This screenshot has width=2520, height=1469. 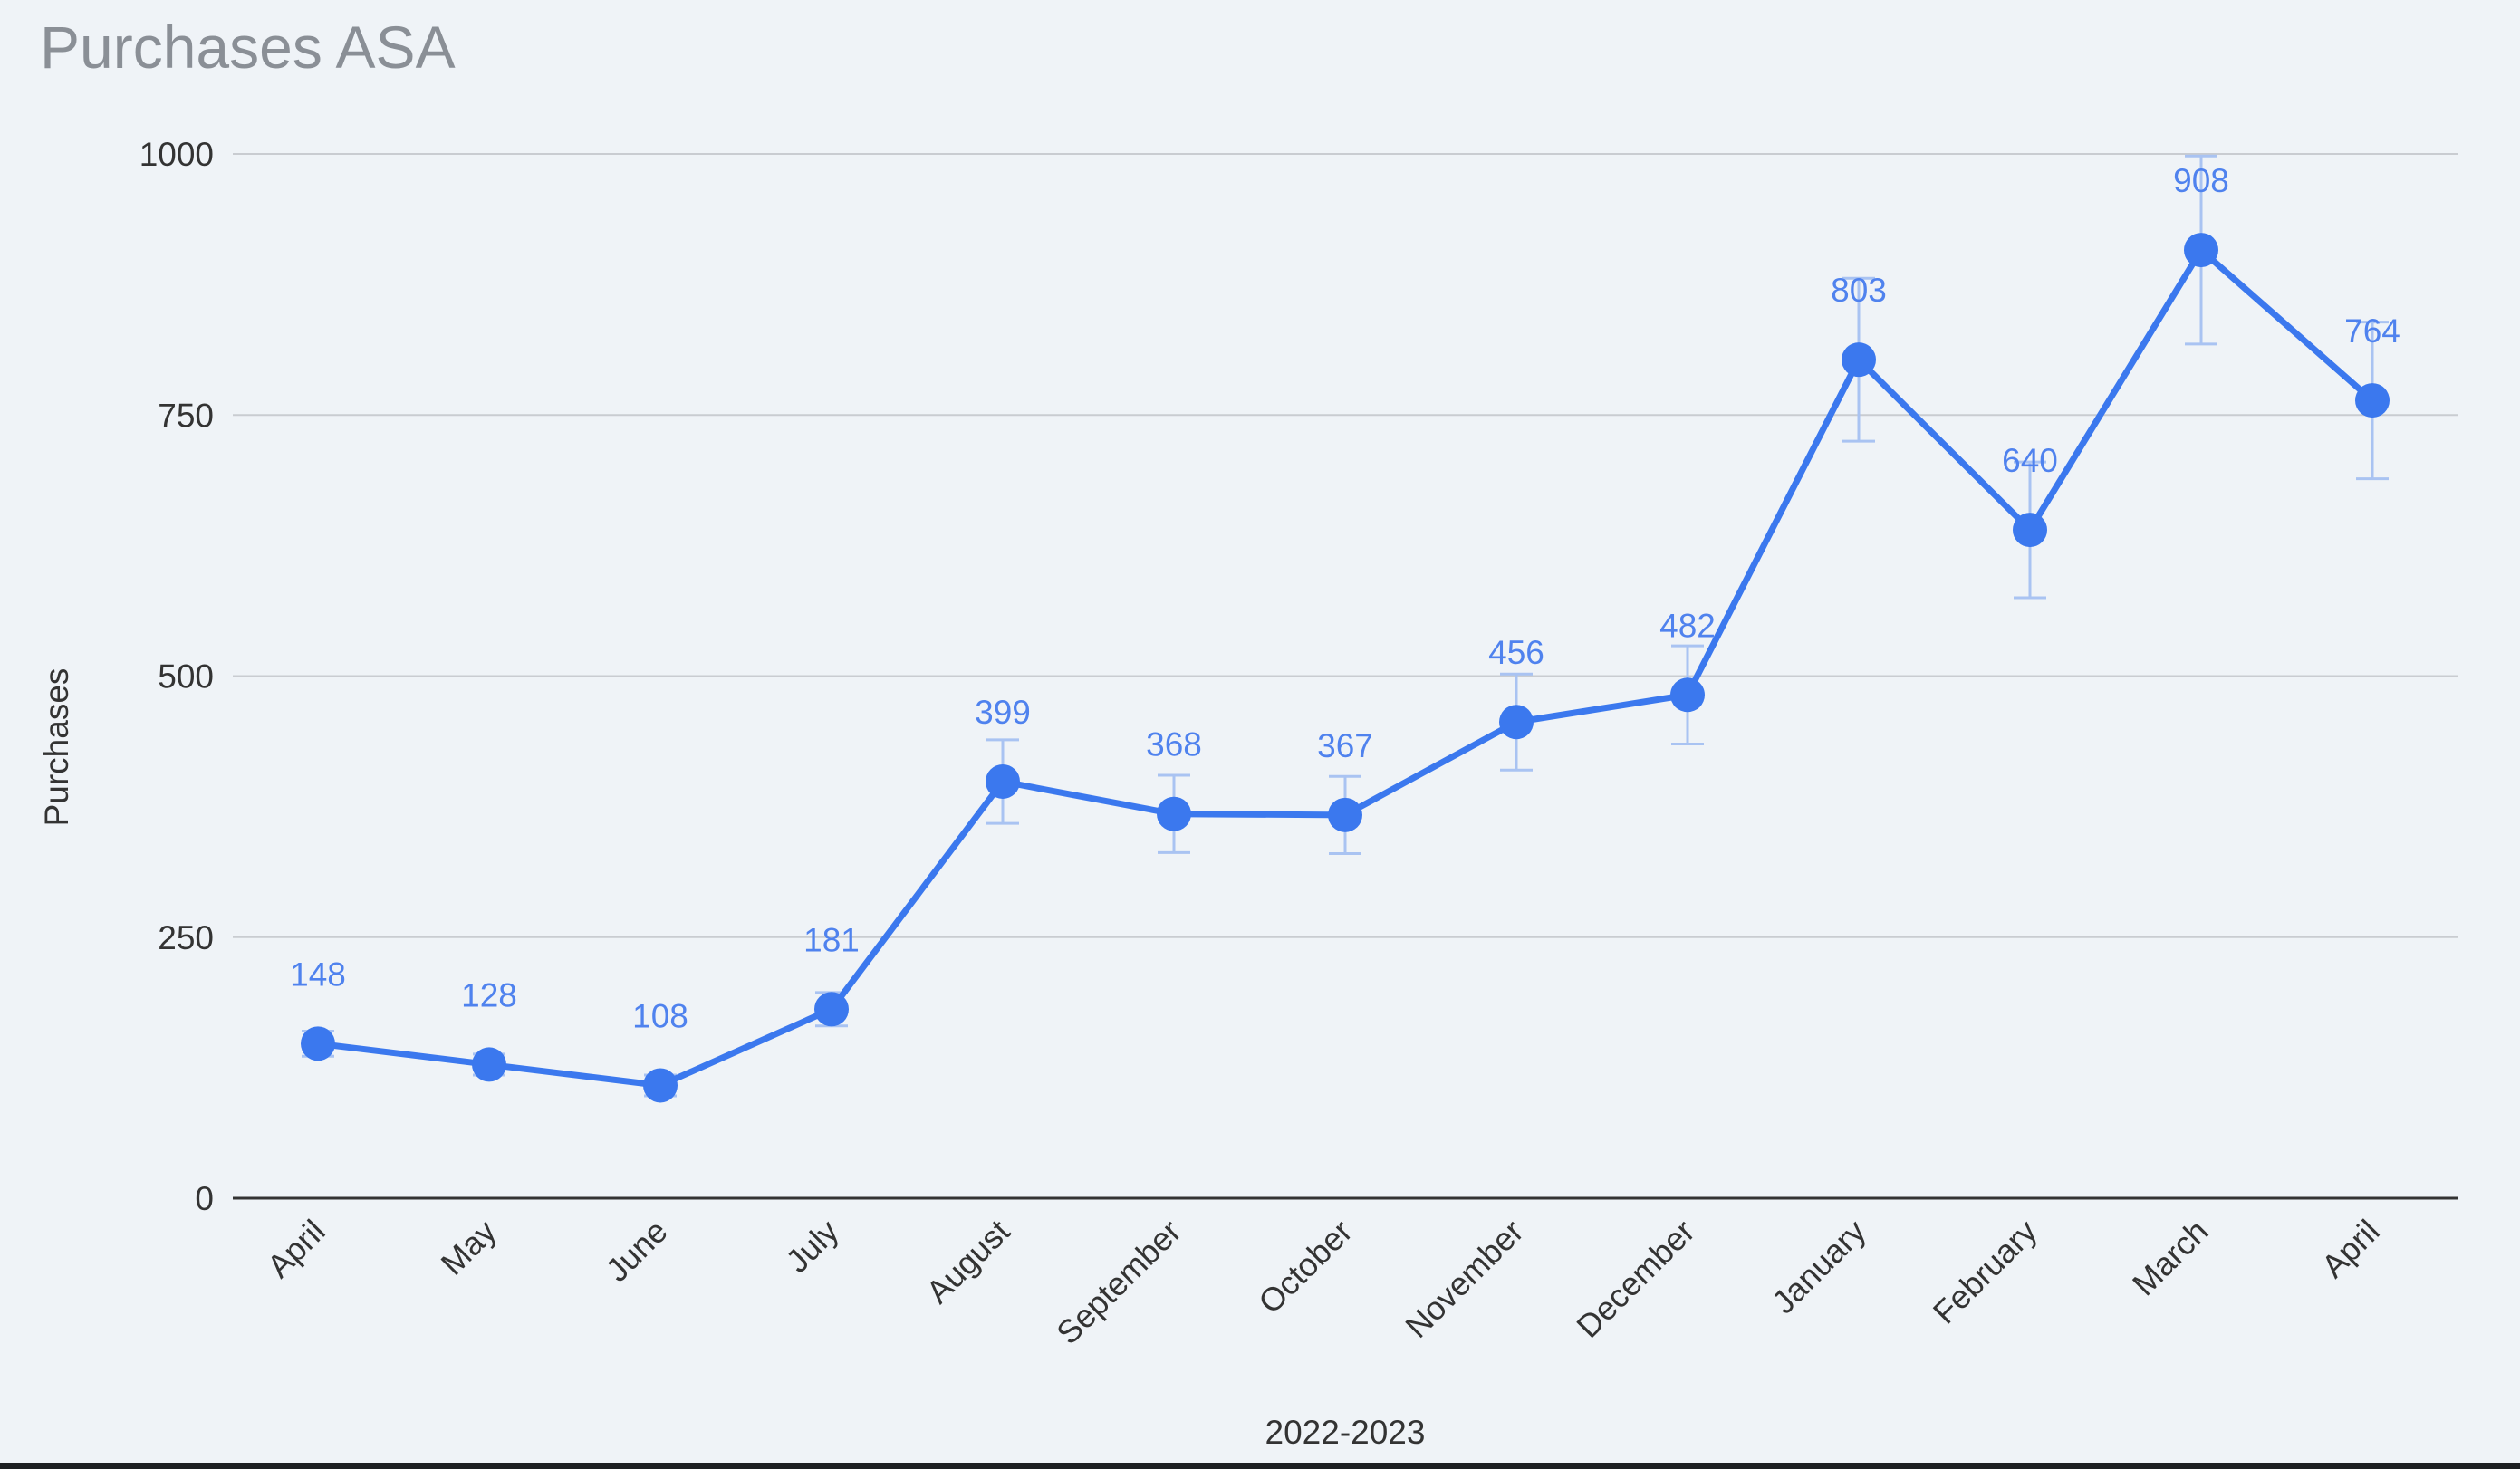 What do you see at coordinates (56, 747) in the screenshot?
I see `y-axis-title: Purchases` at bounding box center [56, 747].